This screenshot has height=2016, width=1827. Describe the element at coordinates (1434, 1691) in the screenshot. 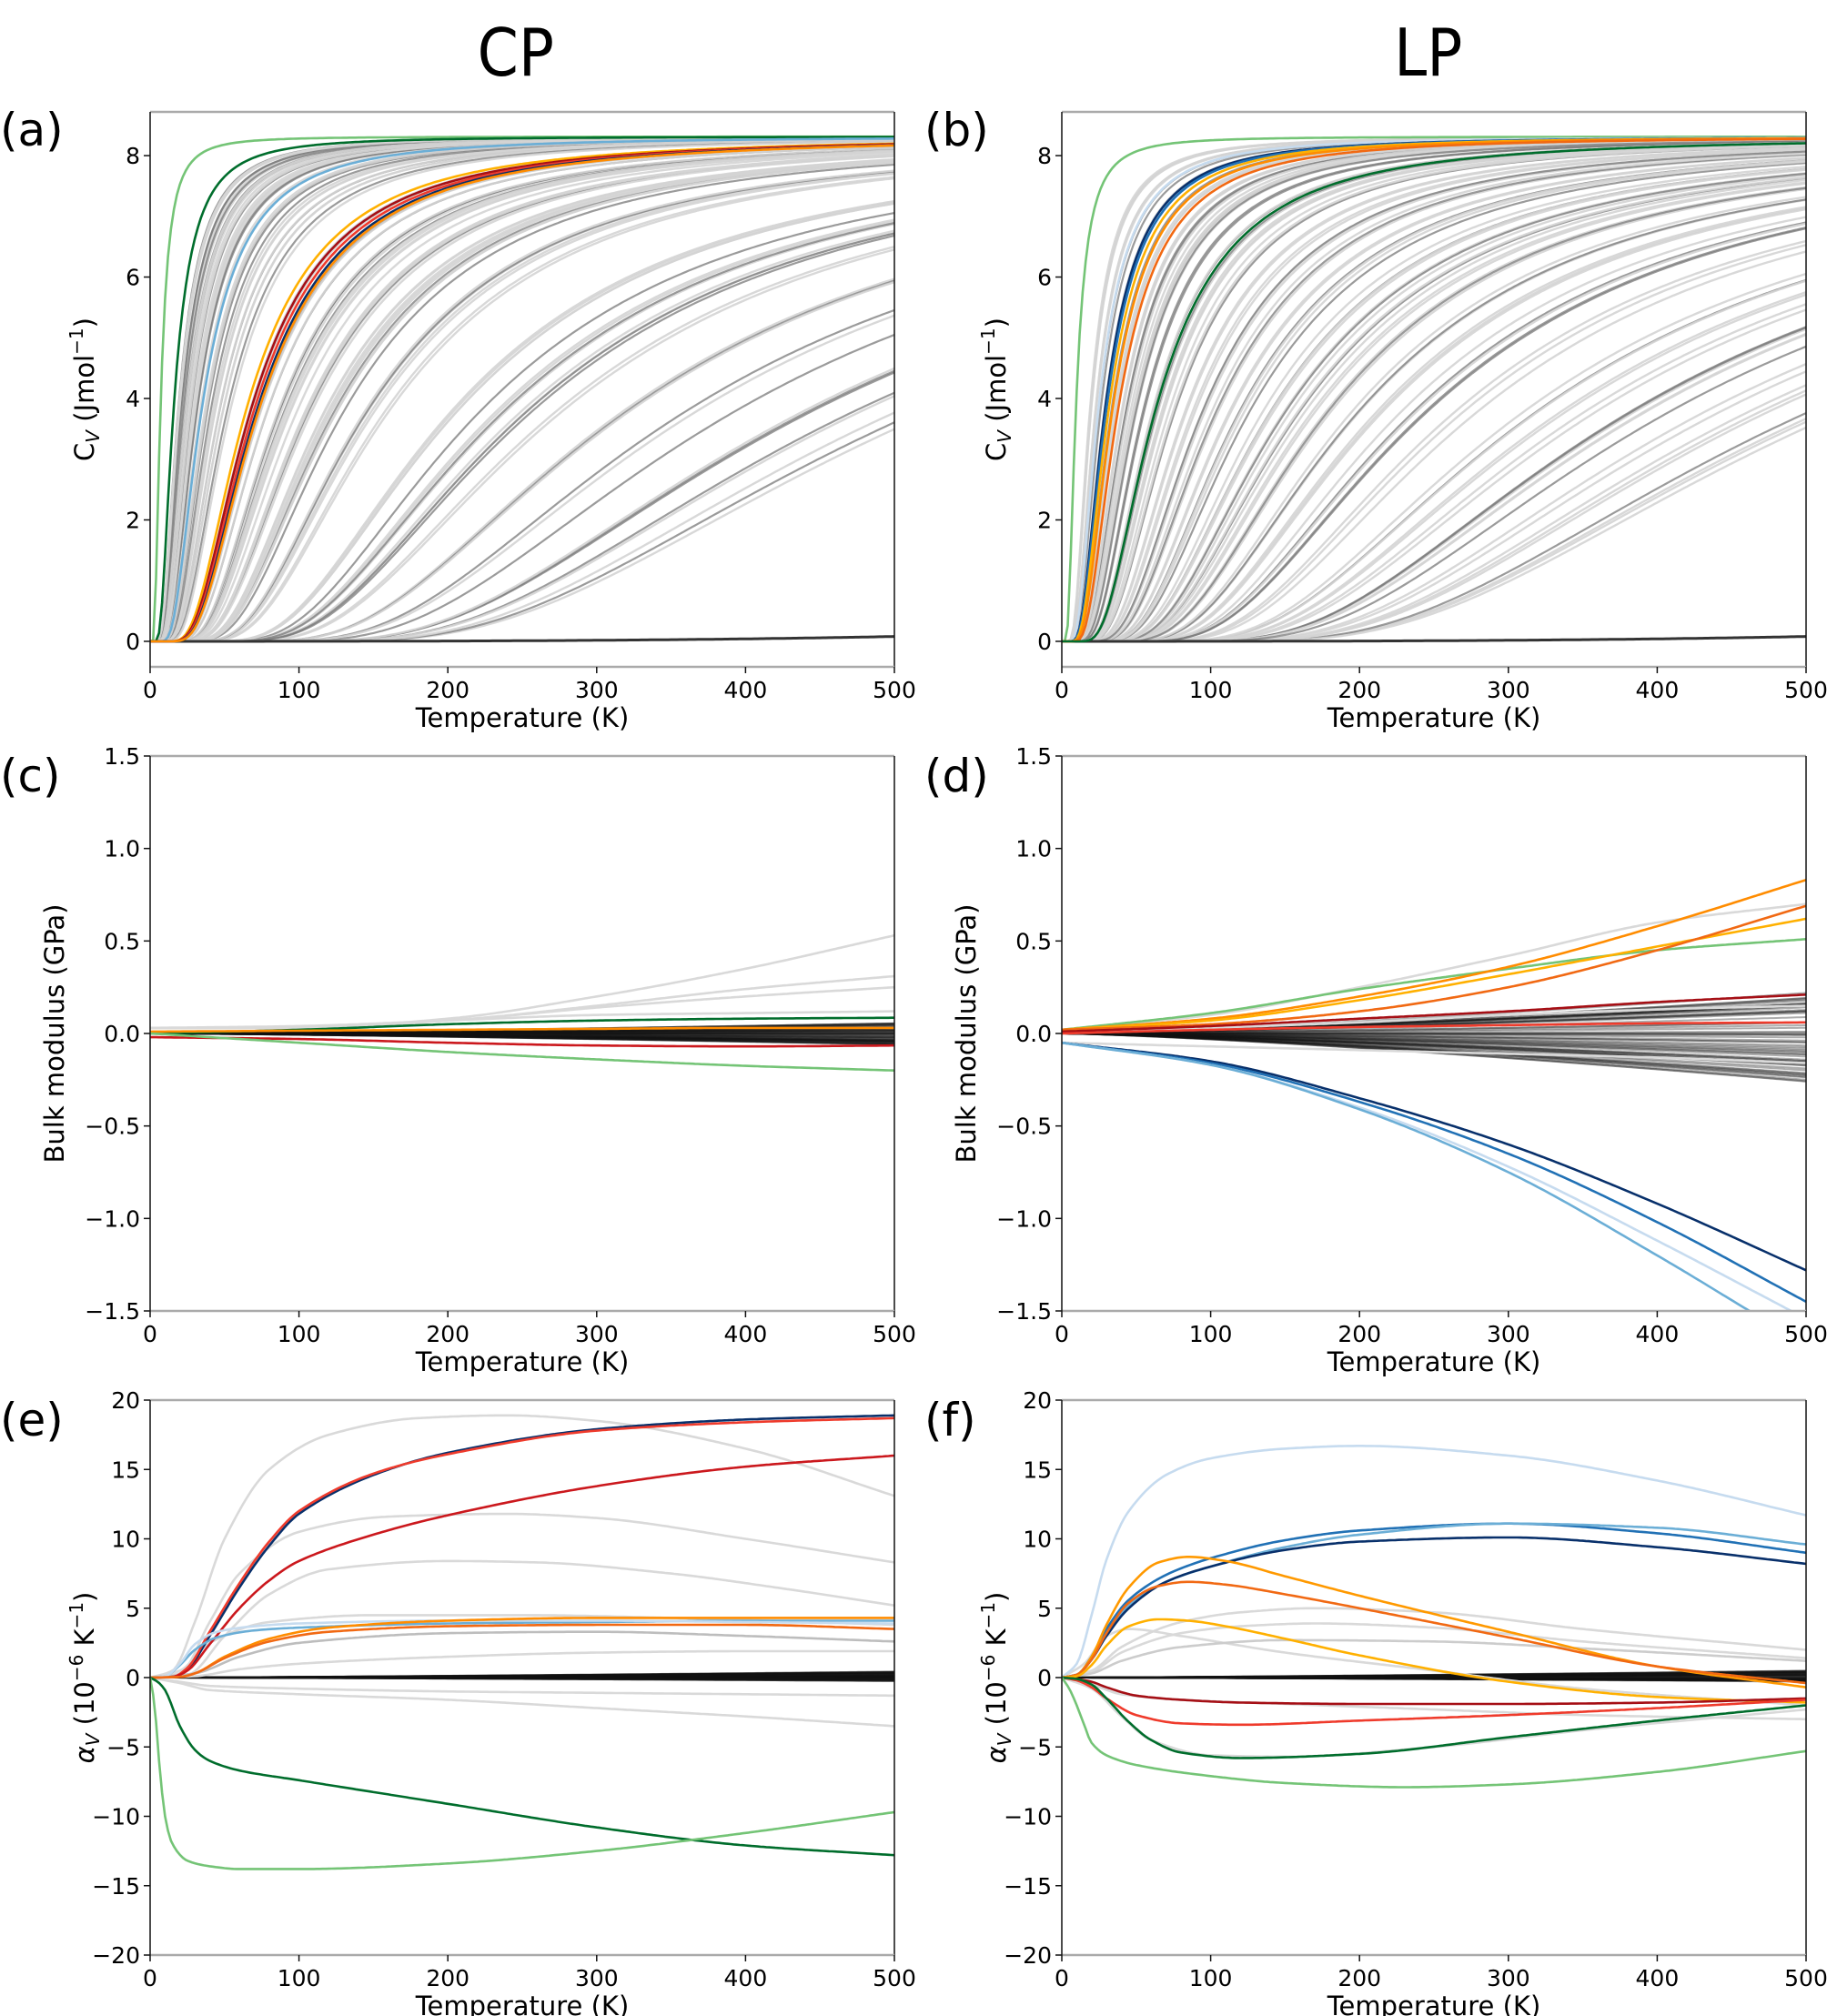

I see `series-line-dark-red` at that location.